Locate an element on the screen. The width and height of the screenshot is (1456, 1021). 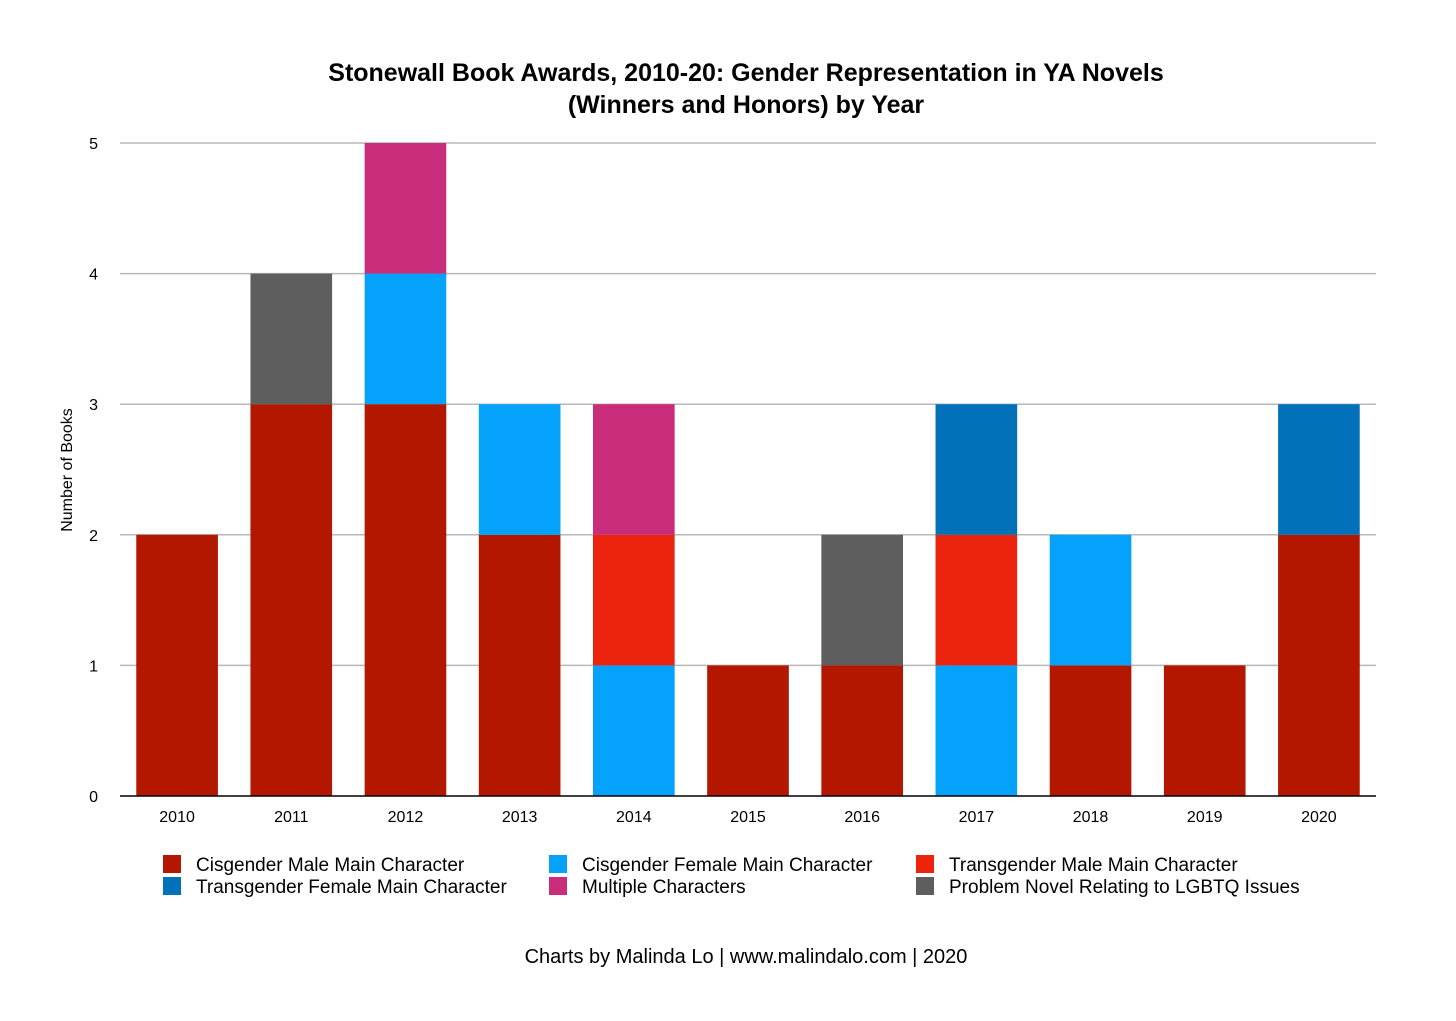
bar-segment-2017-transgender-male-main-character is located at coordinates (976, 600).